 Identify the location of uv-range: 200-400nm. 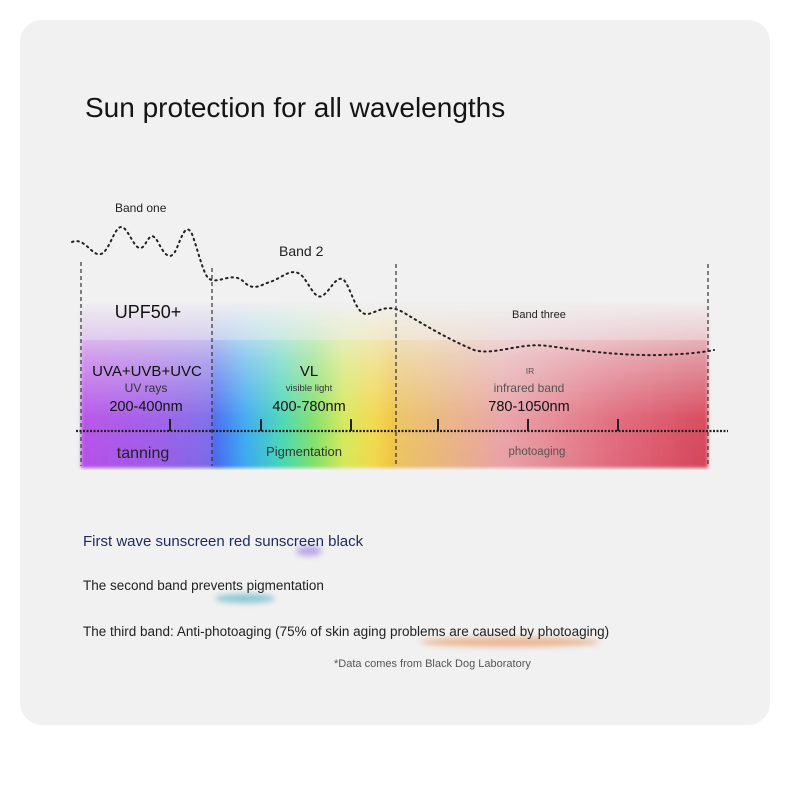
(145, 407).